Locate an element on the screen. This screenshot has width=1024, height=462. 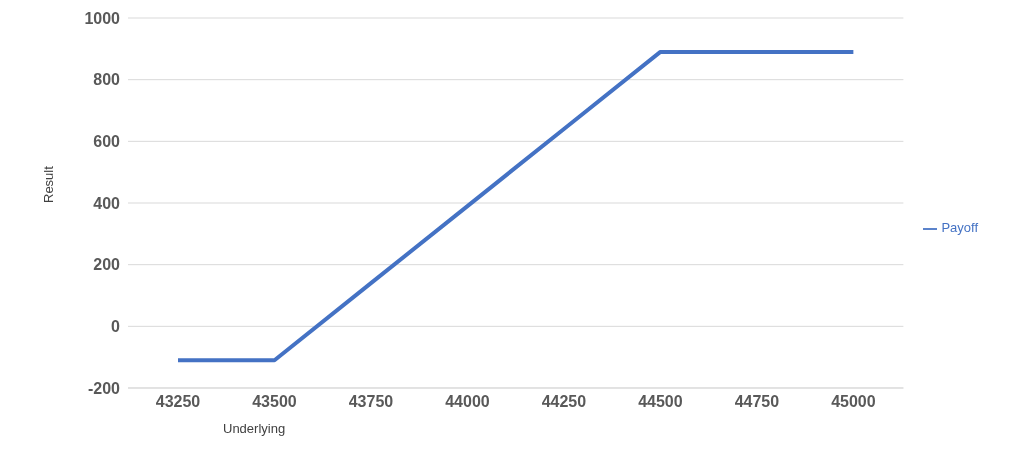
x-tick-label: 44250 is located at coordinates (564, 402).